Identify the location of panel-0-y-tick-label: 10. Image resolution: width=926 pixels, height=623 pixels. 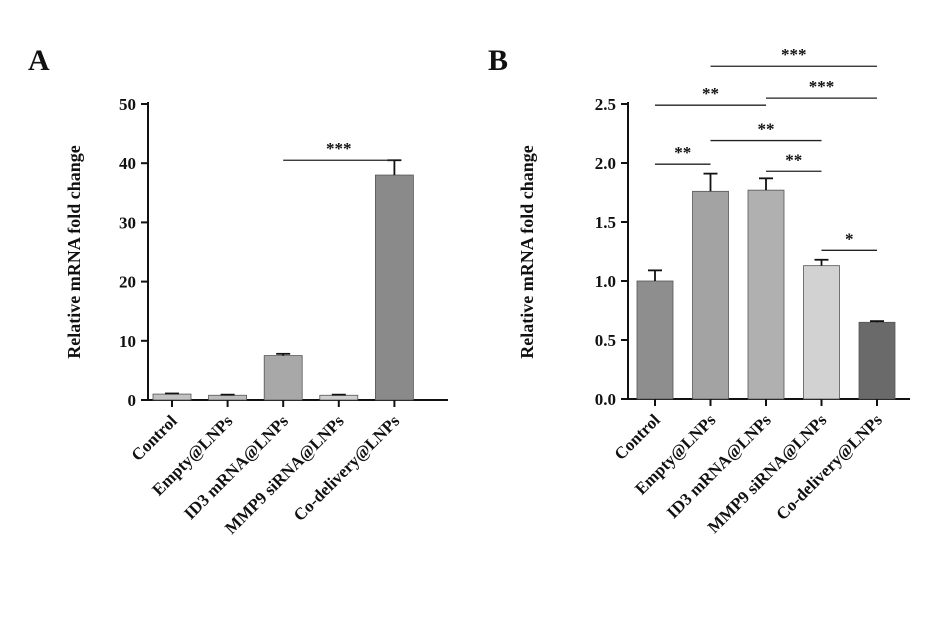
(127, 341).